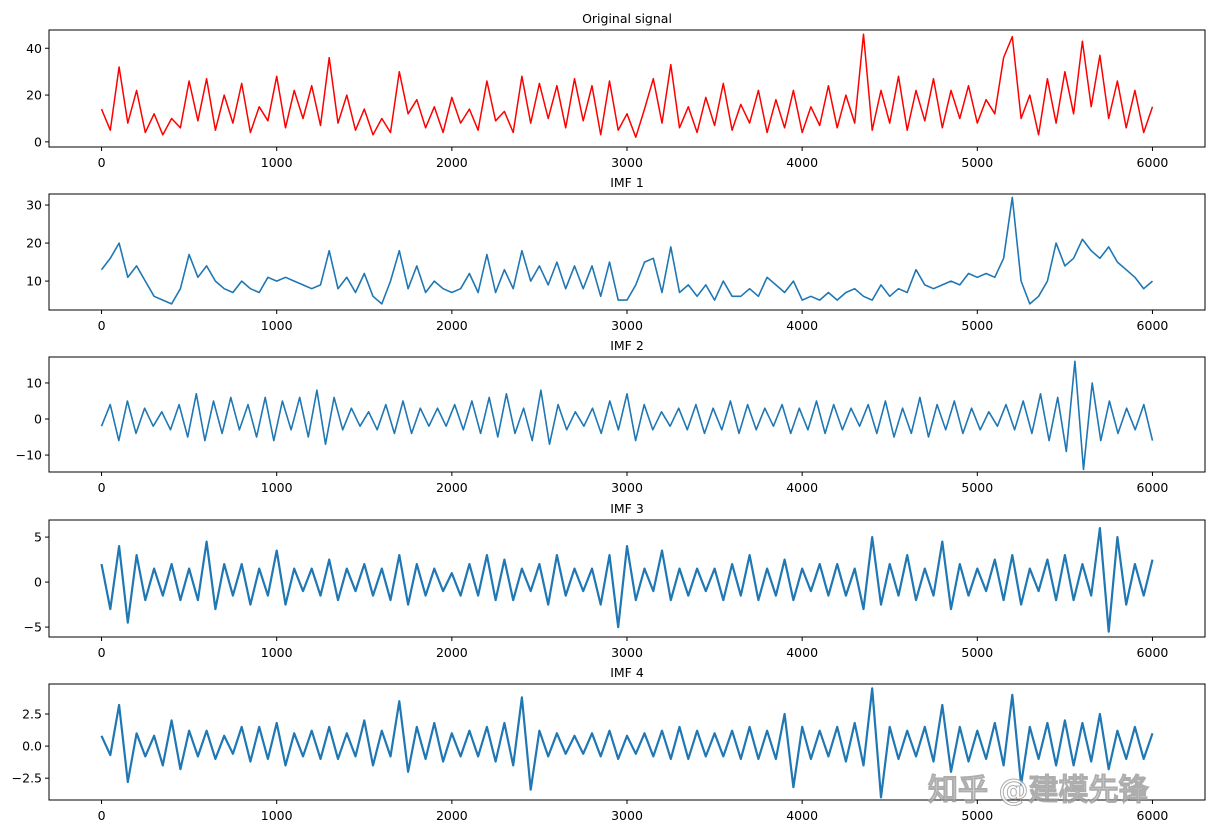 This screenshot has width=1221, height=836. What do you see at coordinates (1038, 790) in the screenshot?
I see `watermark: 知乎 @建模先锋` at bounding box center [1038, 790].